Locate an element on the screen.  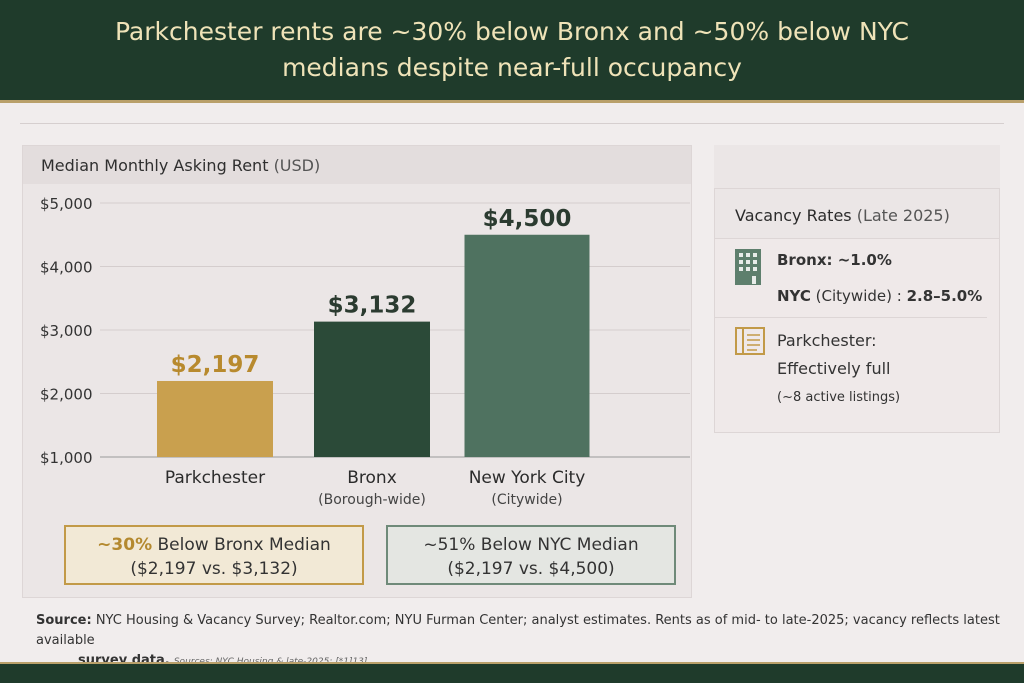
callout-nyc: ~51% Below NYC Median ($2,197 vs. $4,500) is located at coordinates (531, 555).